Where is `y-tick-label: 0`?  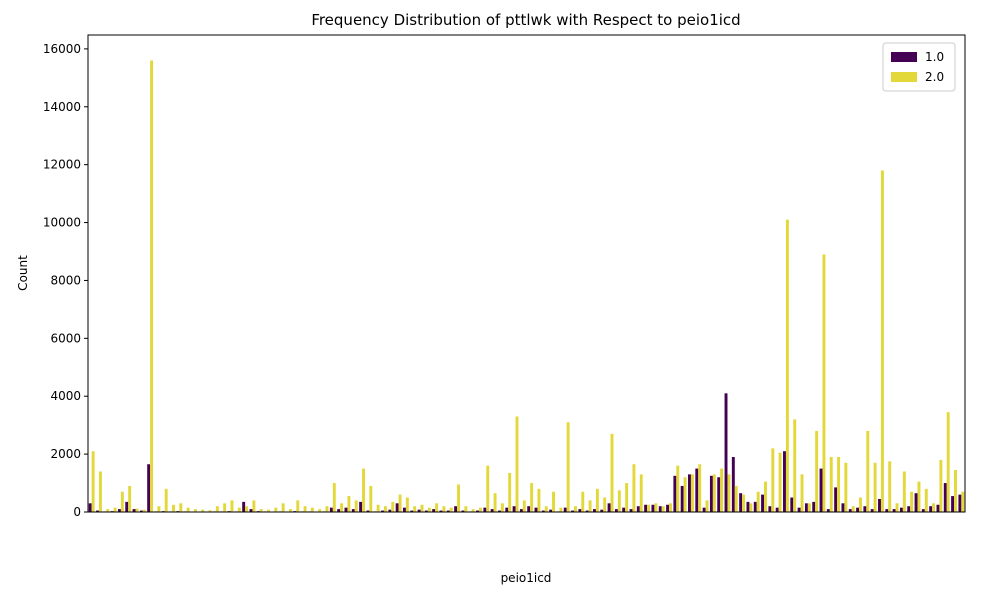 y-tick-label: 0 is located at coordinates (77, 512).